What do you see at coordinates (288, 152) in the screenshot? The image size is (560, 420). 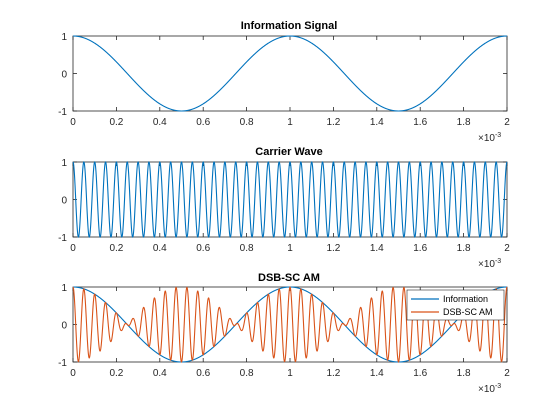 I see `chart-title: Carrier Wave` at bounding box center [288, 152].